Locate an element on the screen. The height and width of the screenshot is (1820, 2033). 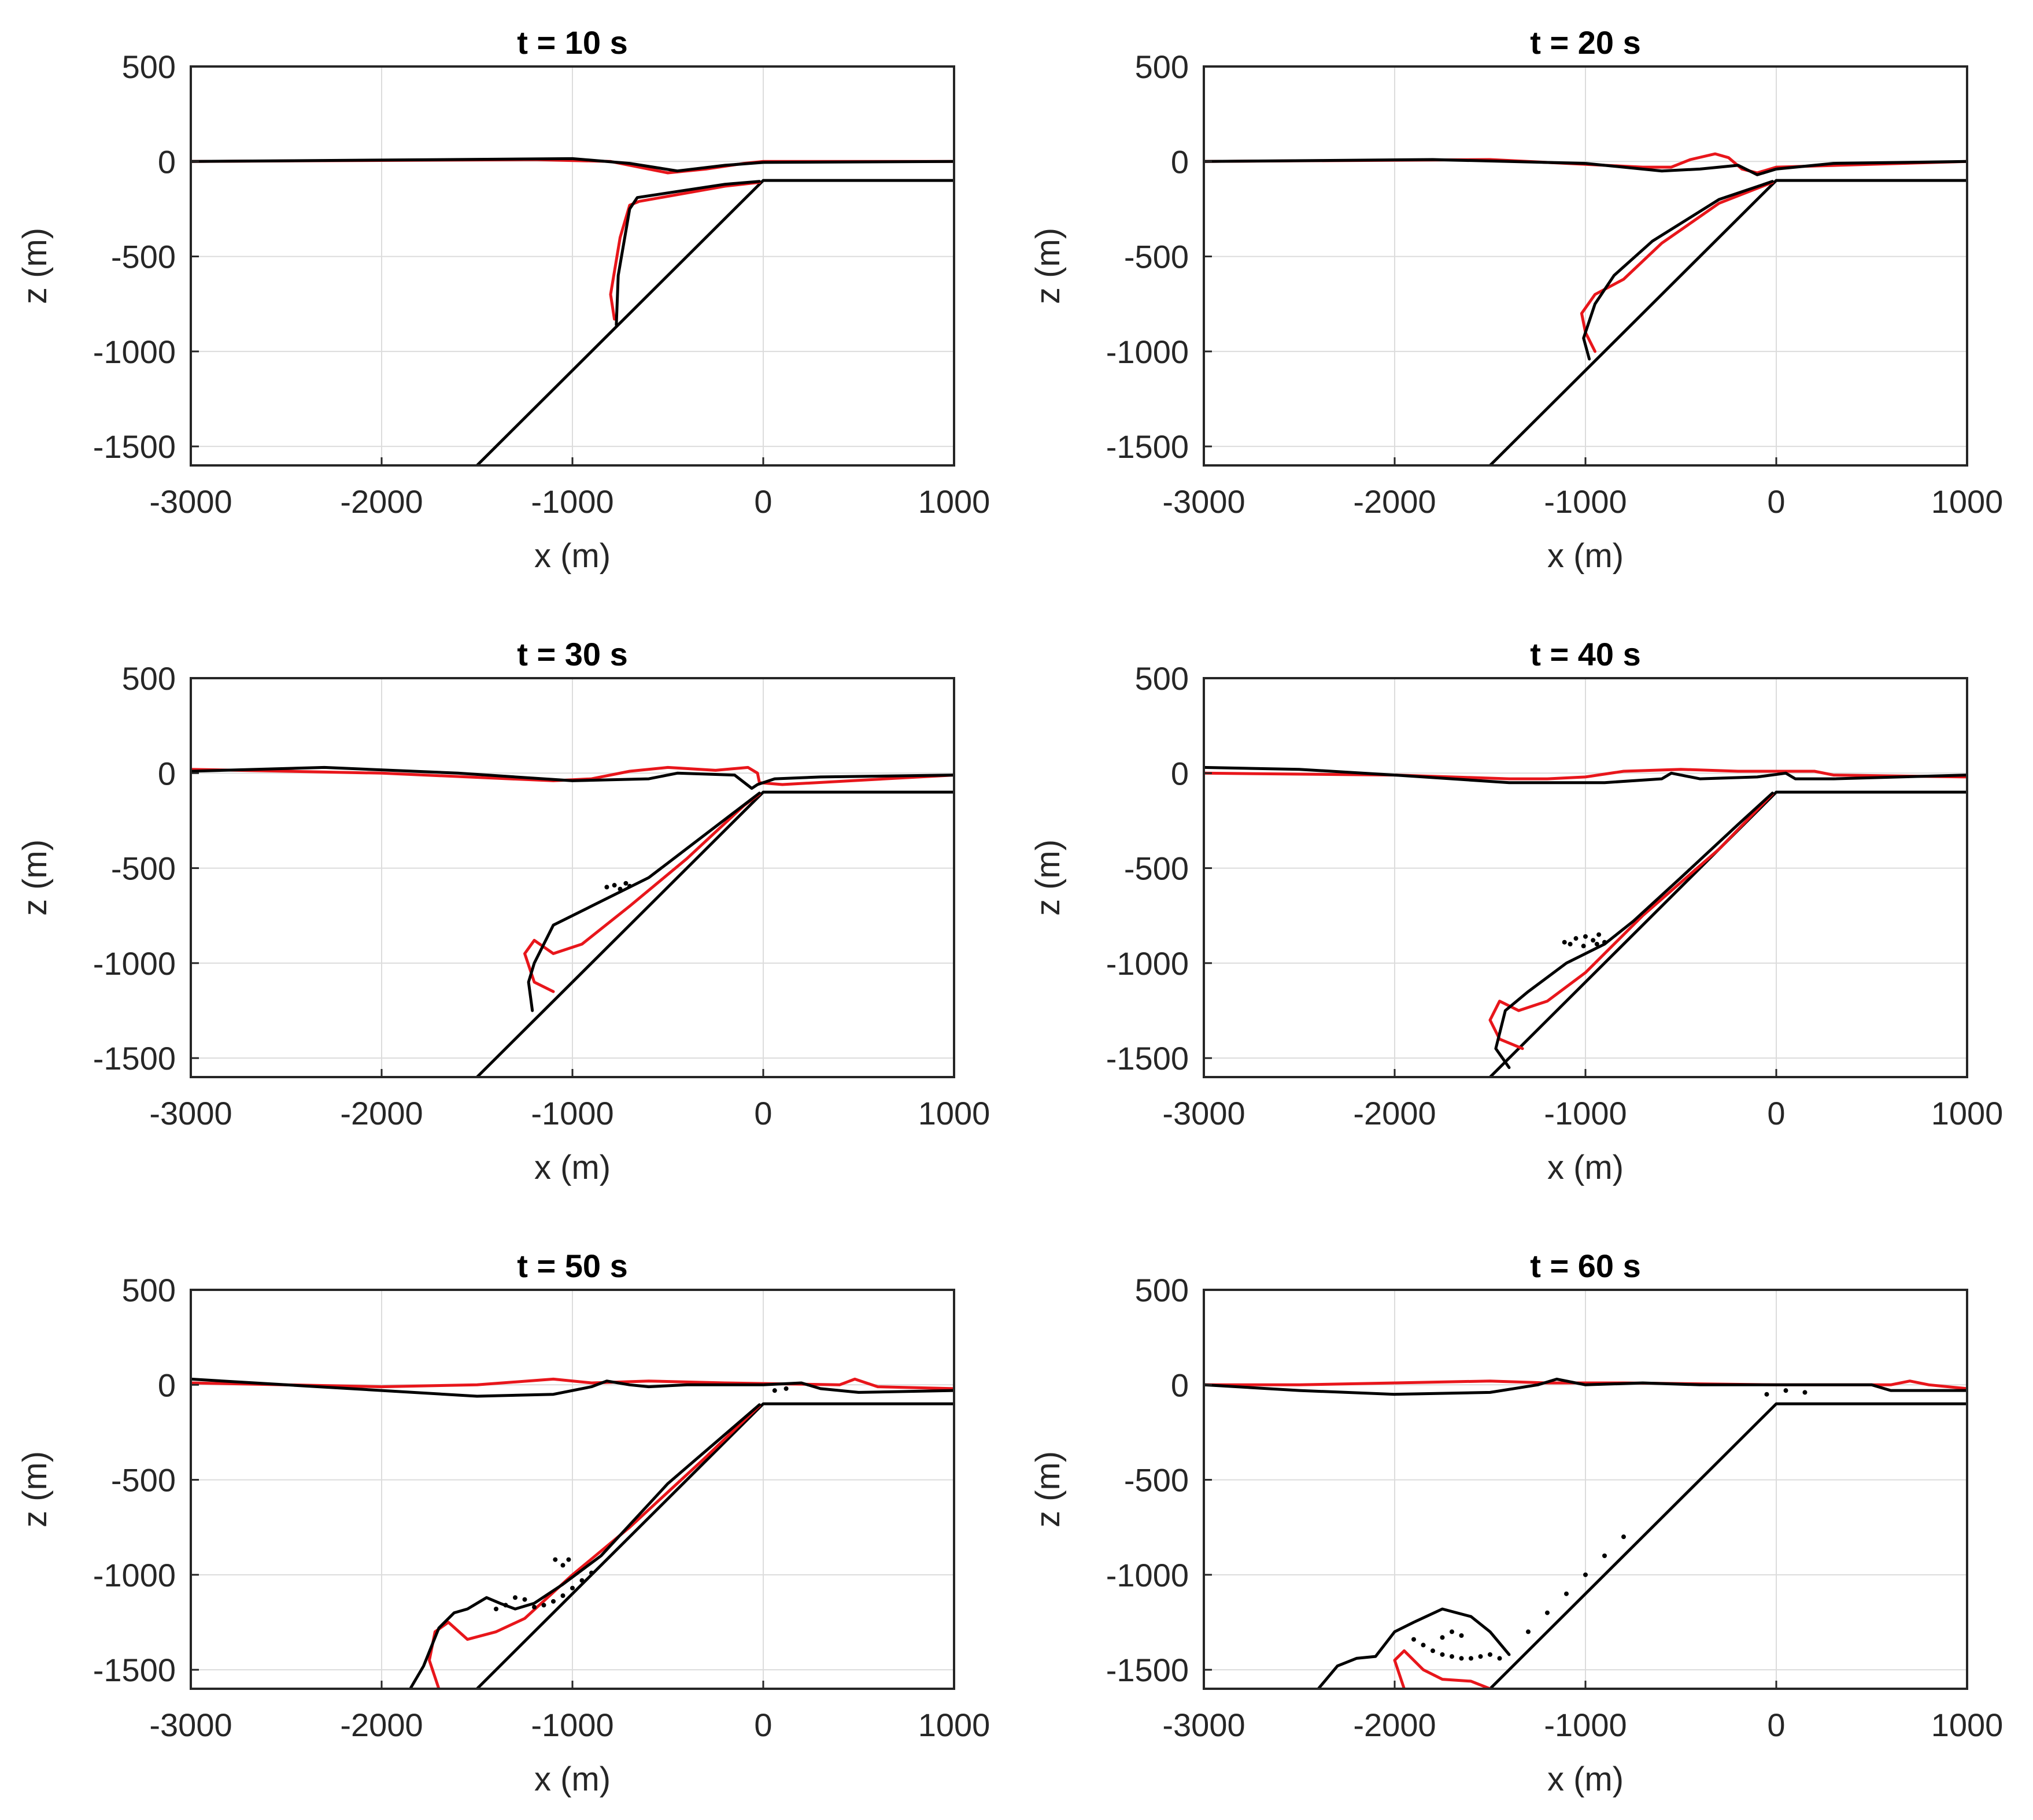
panel-title: t = 20 s is located at coordinates (1585, 42).